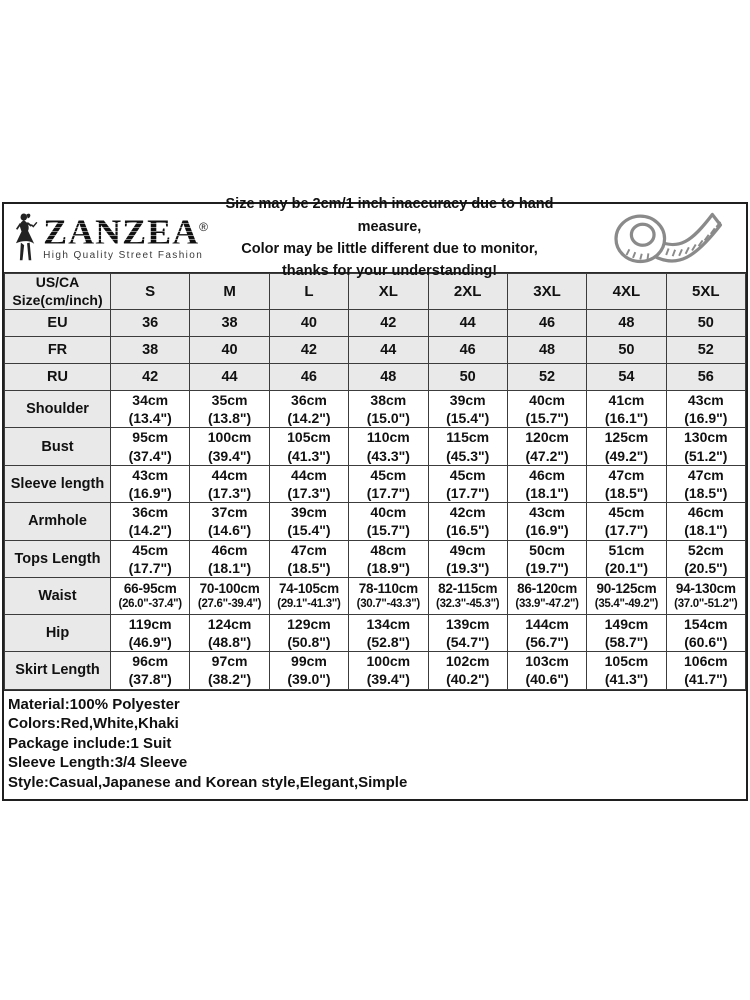  I want to click on measurement-value-cell: 36cm (14.2"), so click(150, 521).